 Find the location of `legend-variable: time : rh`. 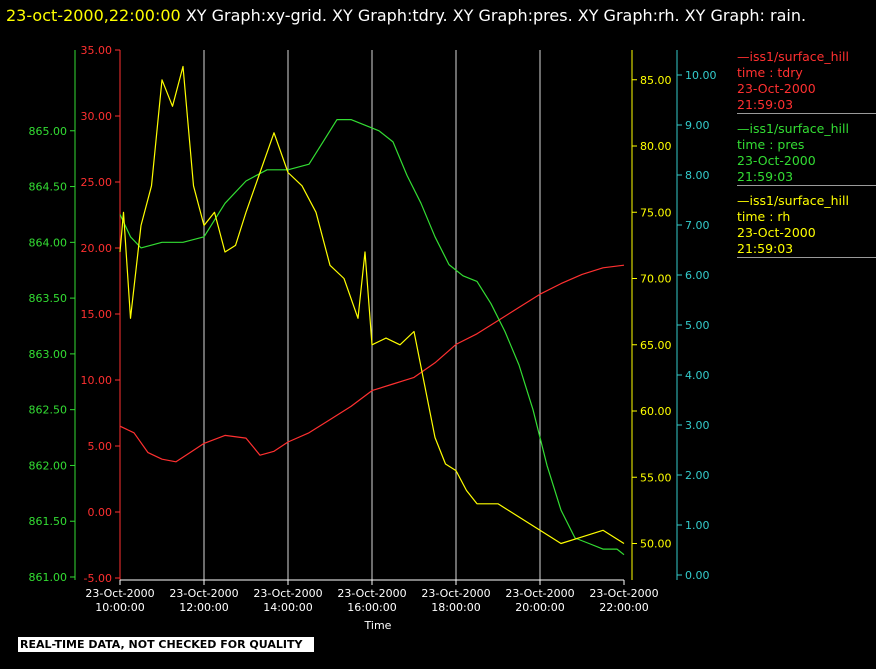

legend-variable: time : rh is located at coordinates (764, 216).